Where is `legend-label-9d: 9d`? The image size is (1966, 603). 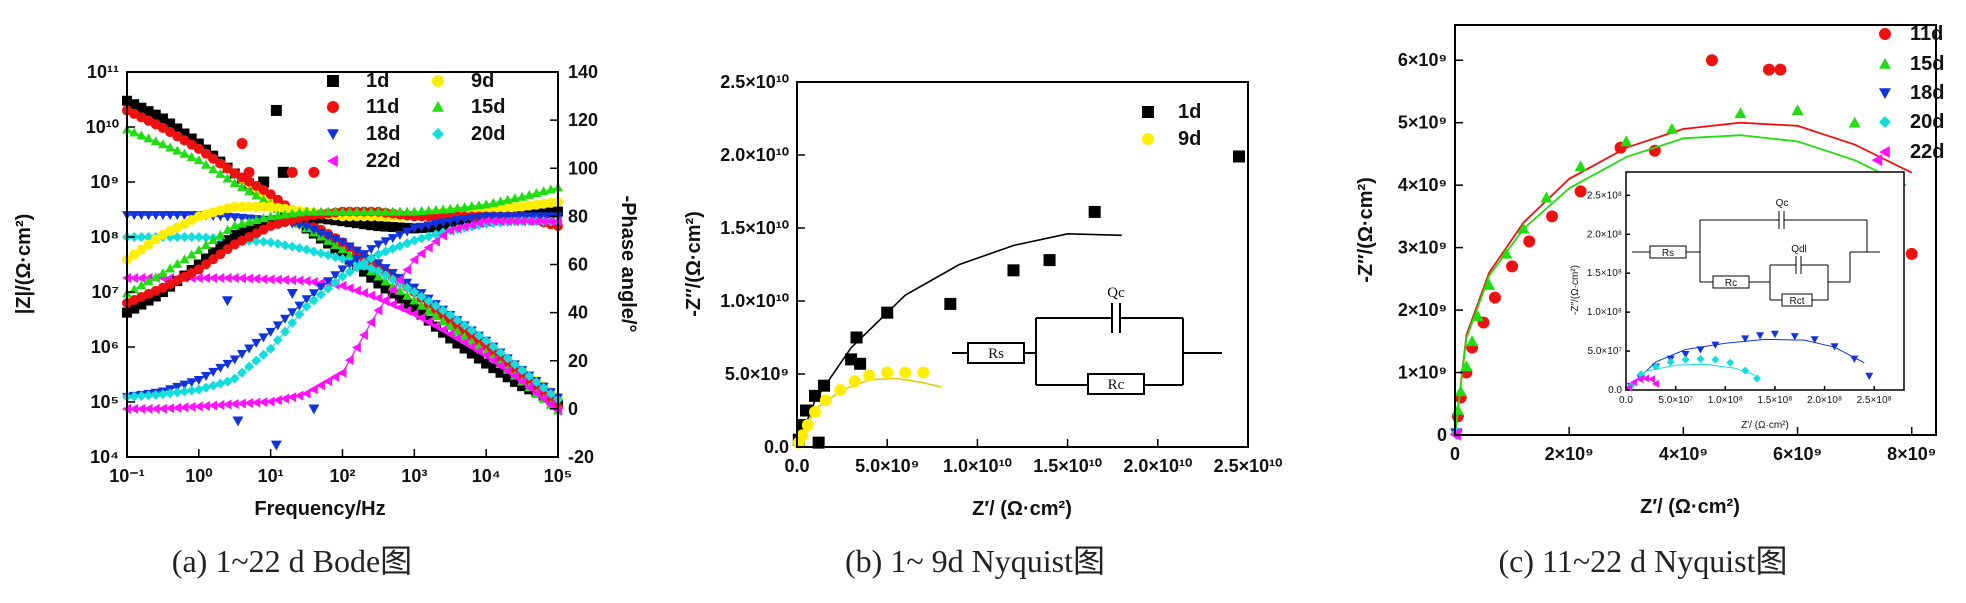
legend-label-9d: 9d is located at coordinates (482, 81).